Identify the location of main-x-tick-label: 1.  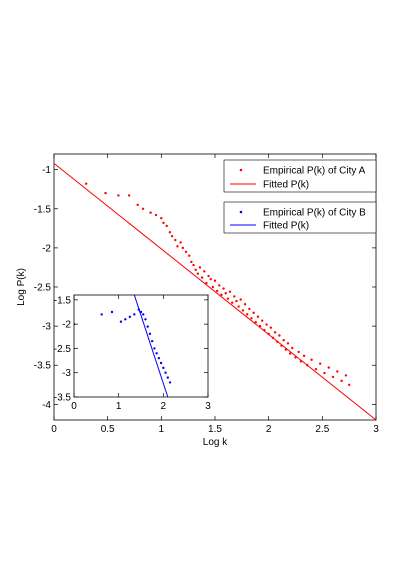
(162, 429).